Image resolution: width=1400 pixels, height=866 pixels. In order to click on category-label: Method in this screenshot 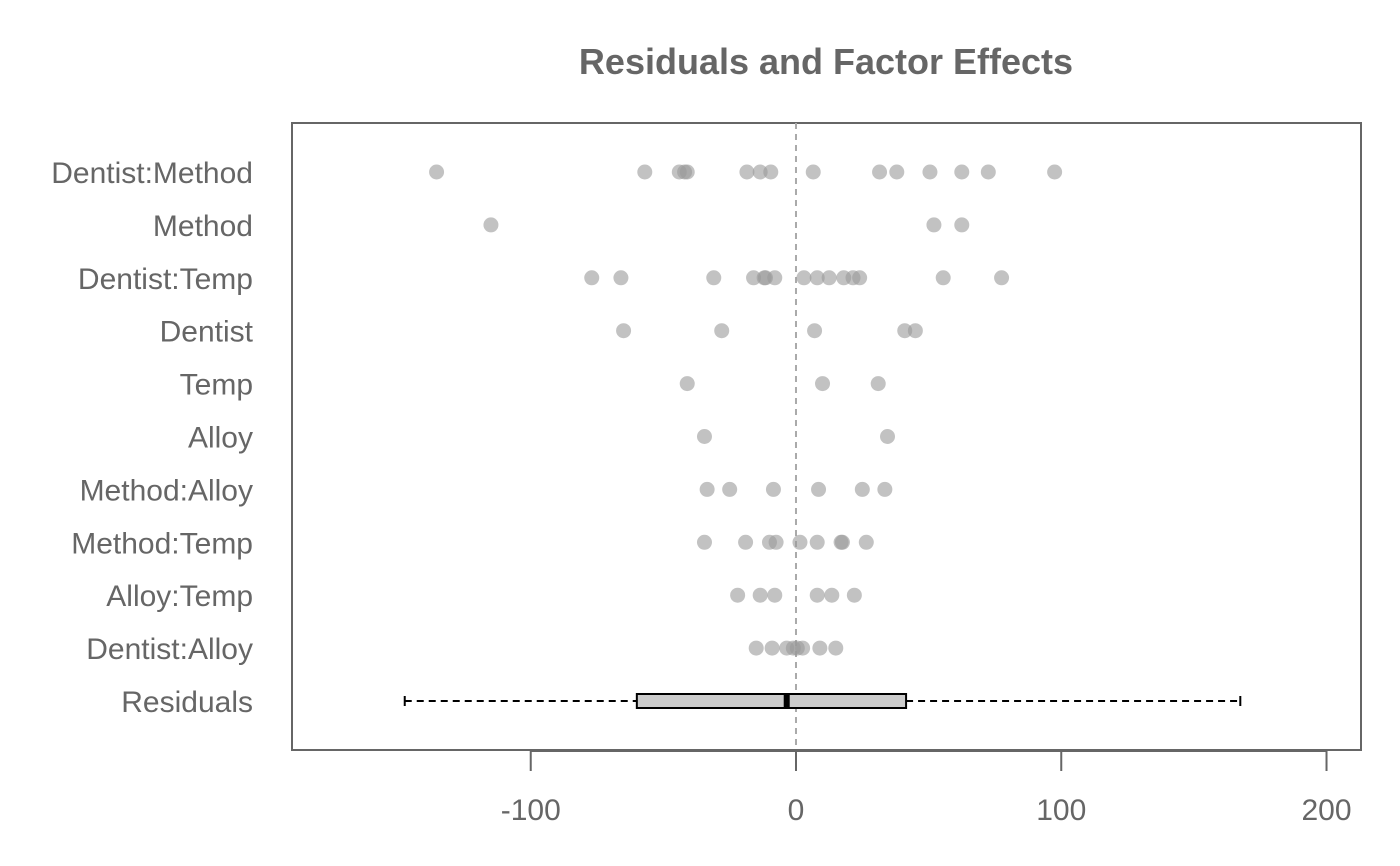, I will do `click(203, 226)`.